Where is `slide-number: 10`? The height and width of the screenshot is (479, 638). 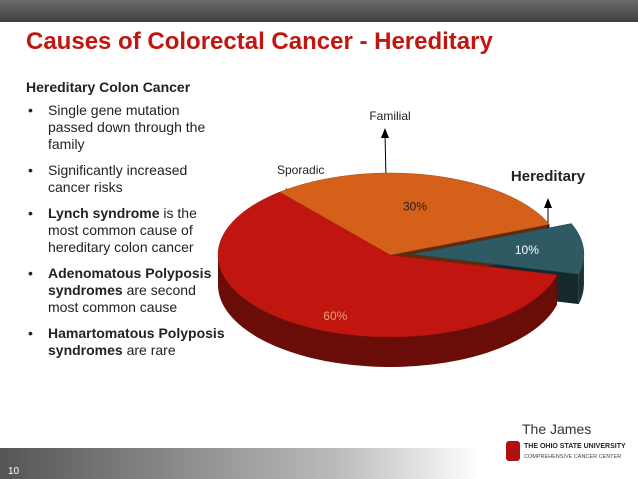
slide-number: 10 is located at coordinates (14, 471).